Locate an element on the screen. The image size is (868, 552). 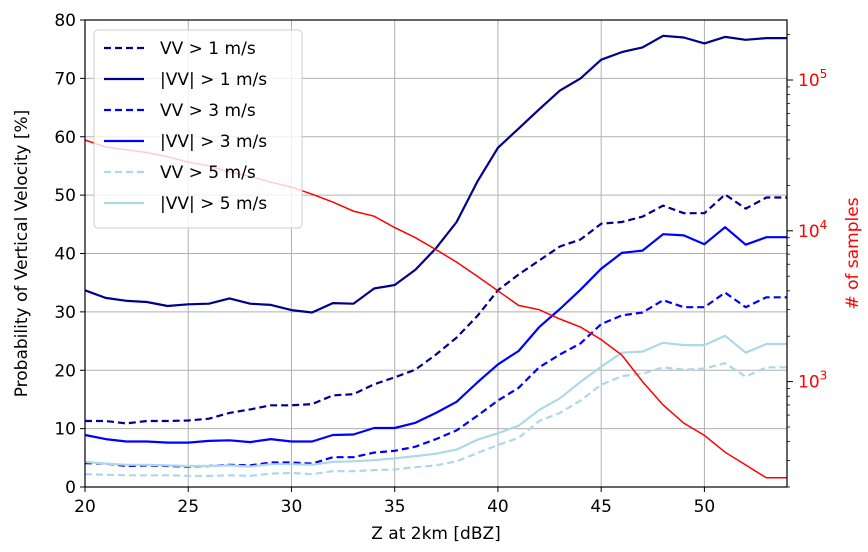
y-tick-label: 0 is located at coordinates (70, 488).